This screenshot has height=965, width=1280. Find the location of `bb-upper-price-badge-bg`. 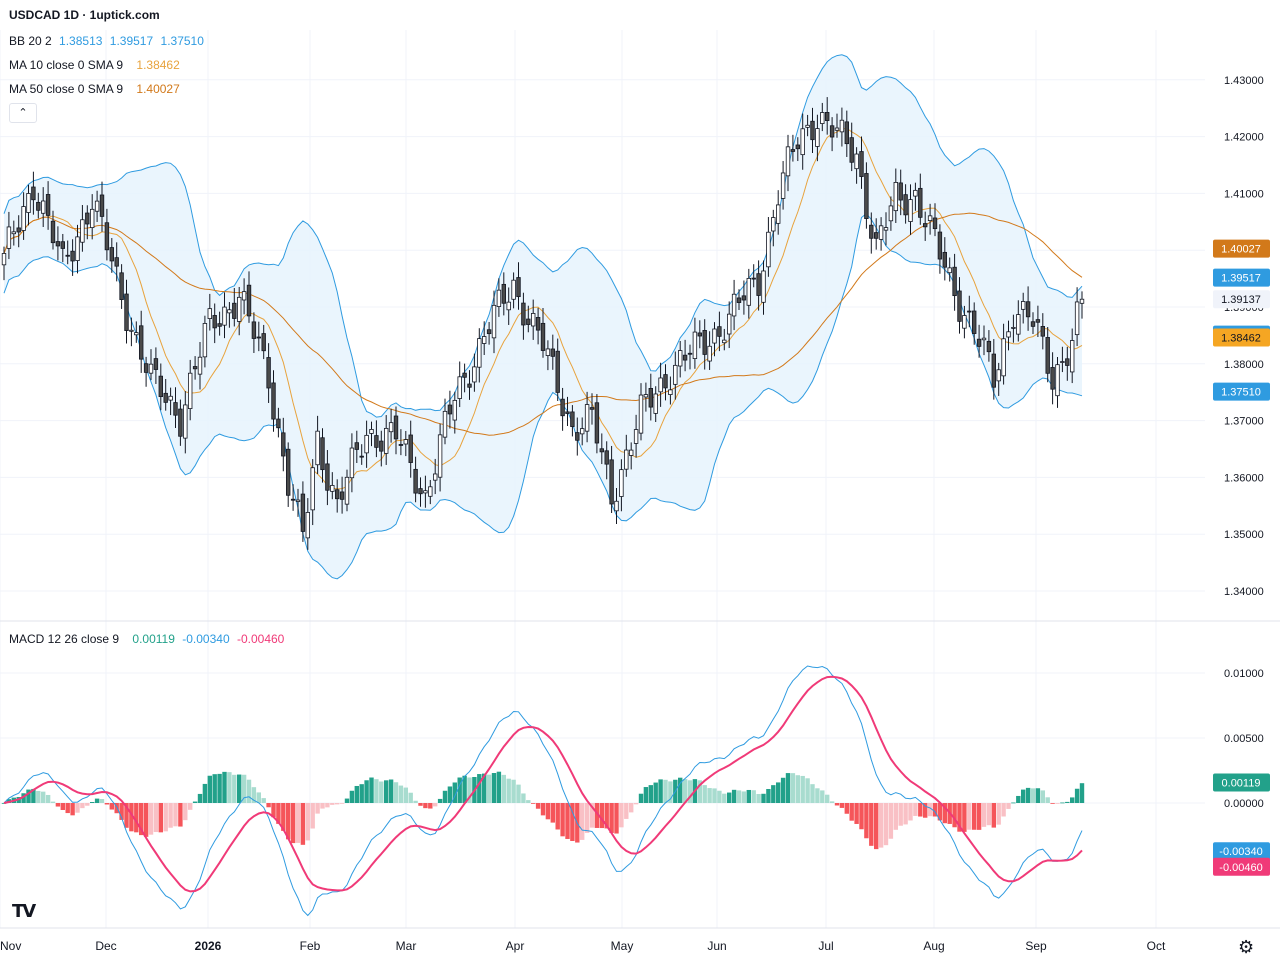

bb-upper-price-badge-bg is located at coordinates (1241, 277).